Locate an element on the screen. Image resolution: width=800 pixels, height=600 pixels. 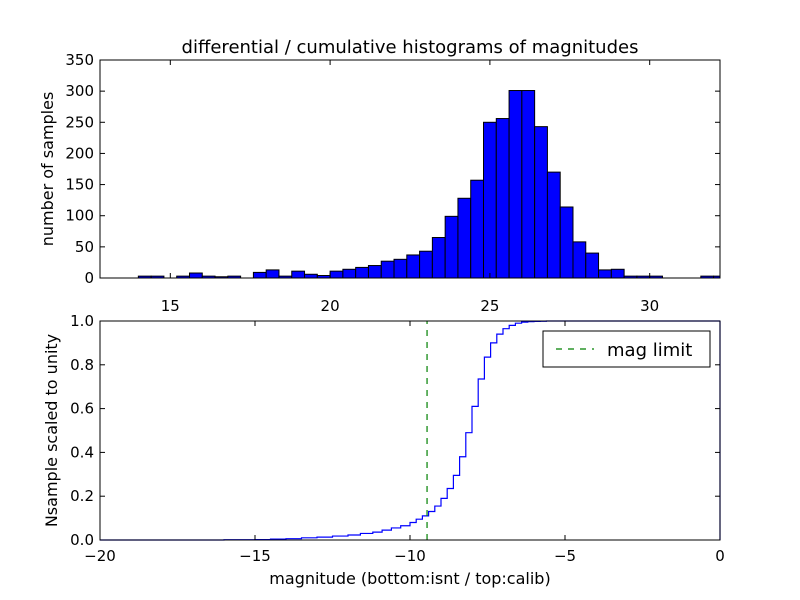
y-tick-label: 150 is located at coordinates (79, 185).